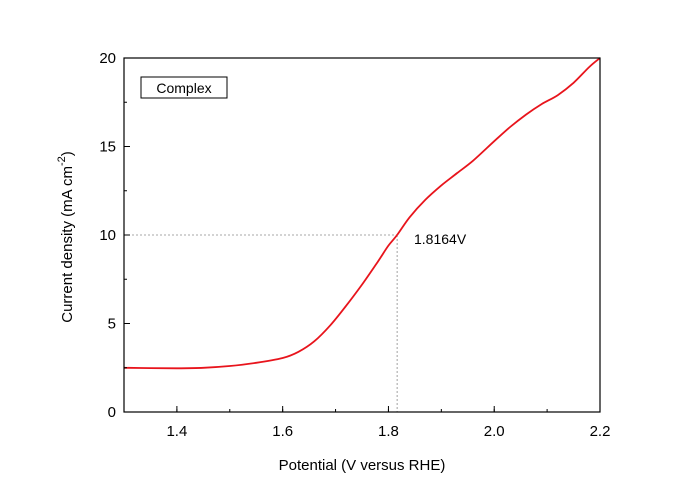 This screenshot has height=495, width=700. What do you see at coordinates (494, 431) in the screenshot?
I see `x-tick-label: 2.0` at bounding box center [494, 431].